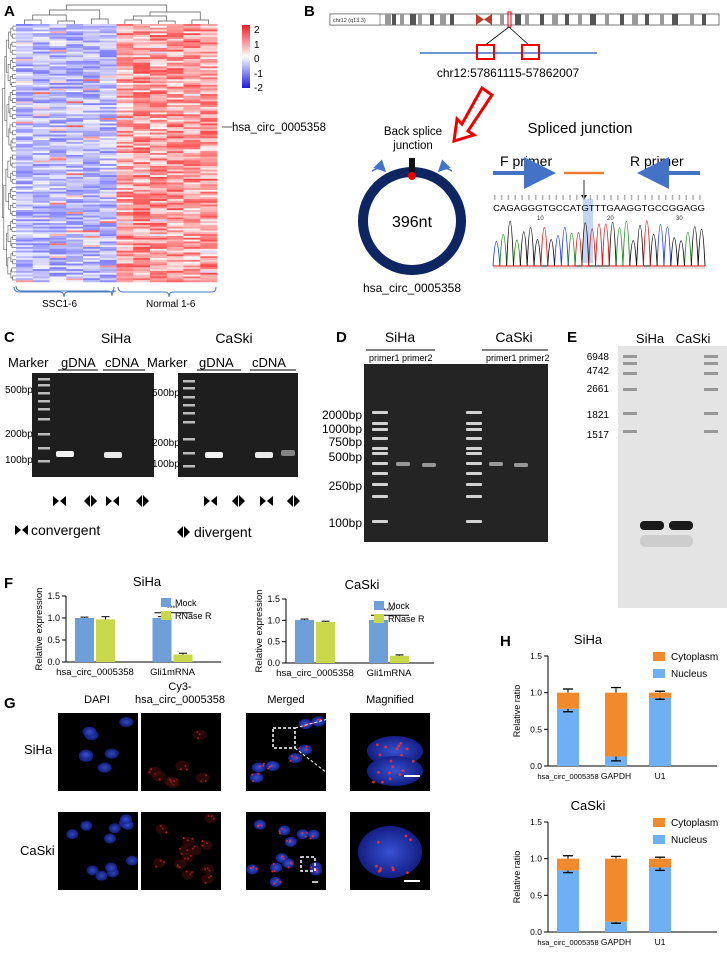  What do you see at coordinates (508, 73) in the screenshot?
I see `genomic-coordinates: chr12:57861115-57862007` at bounding box center [508, 73].